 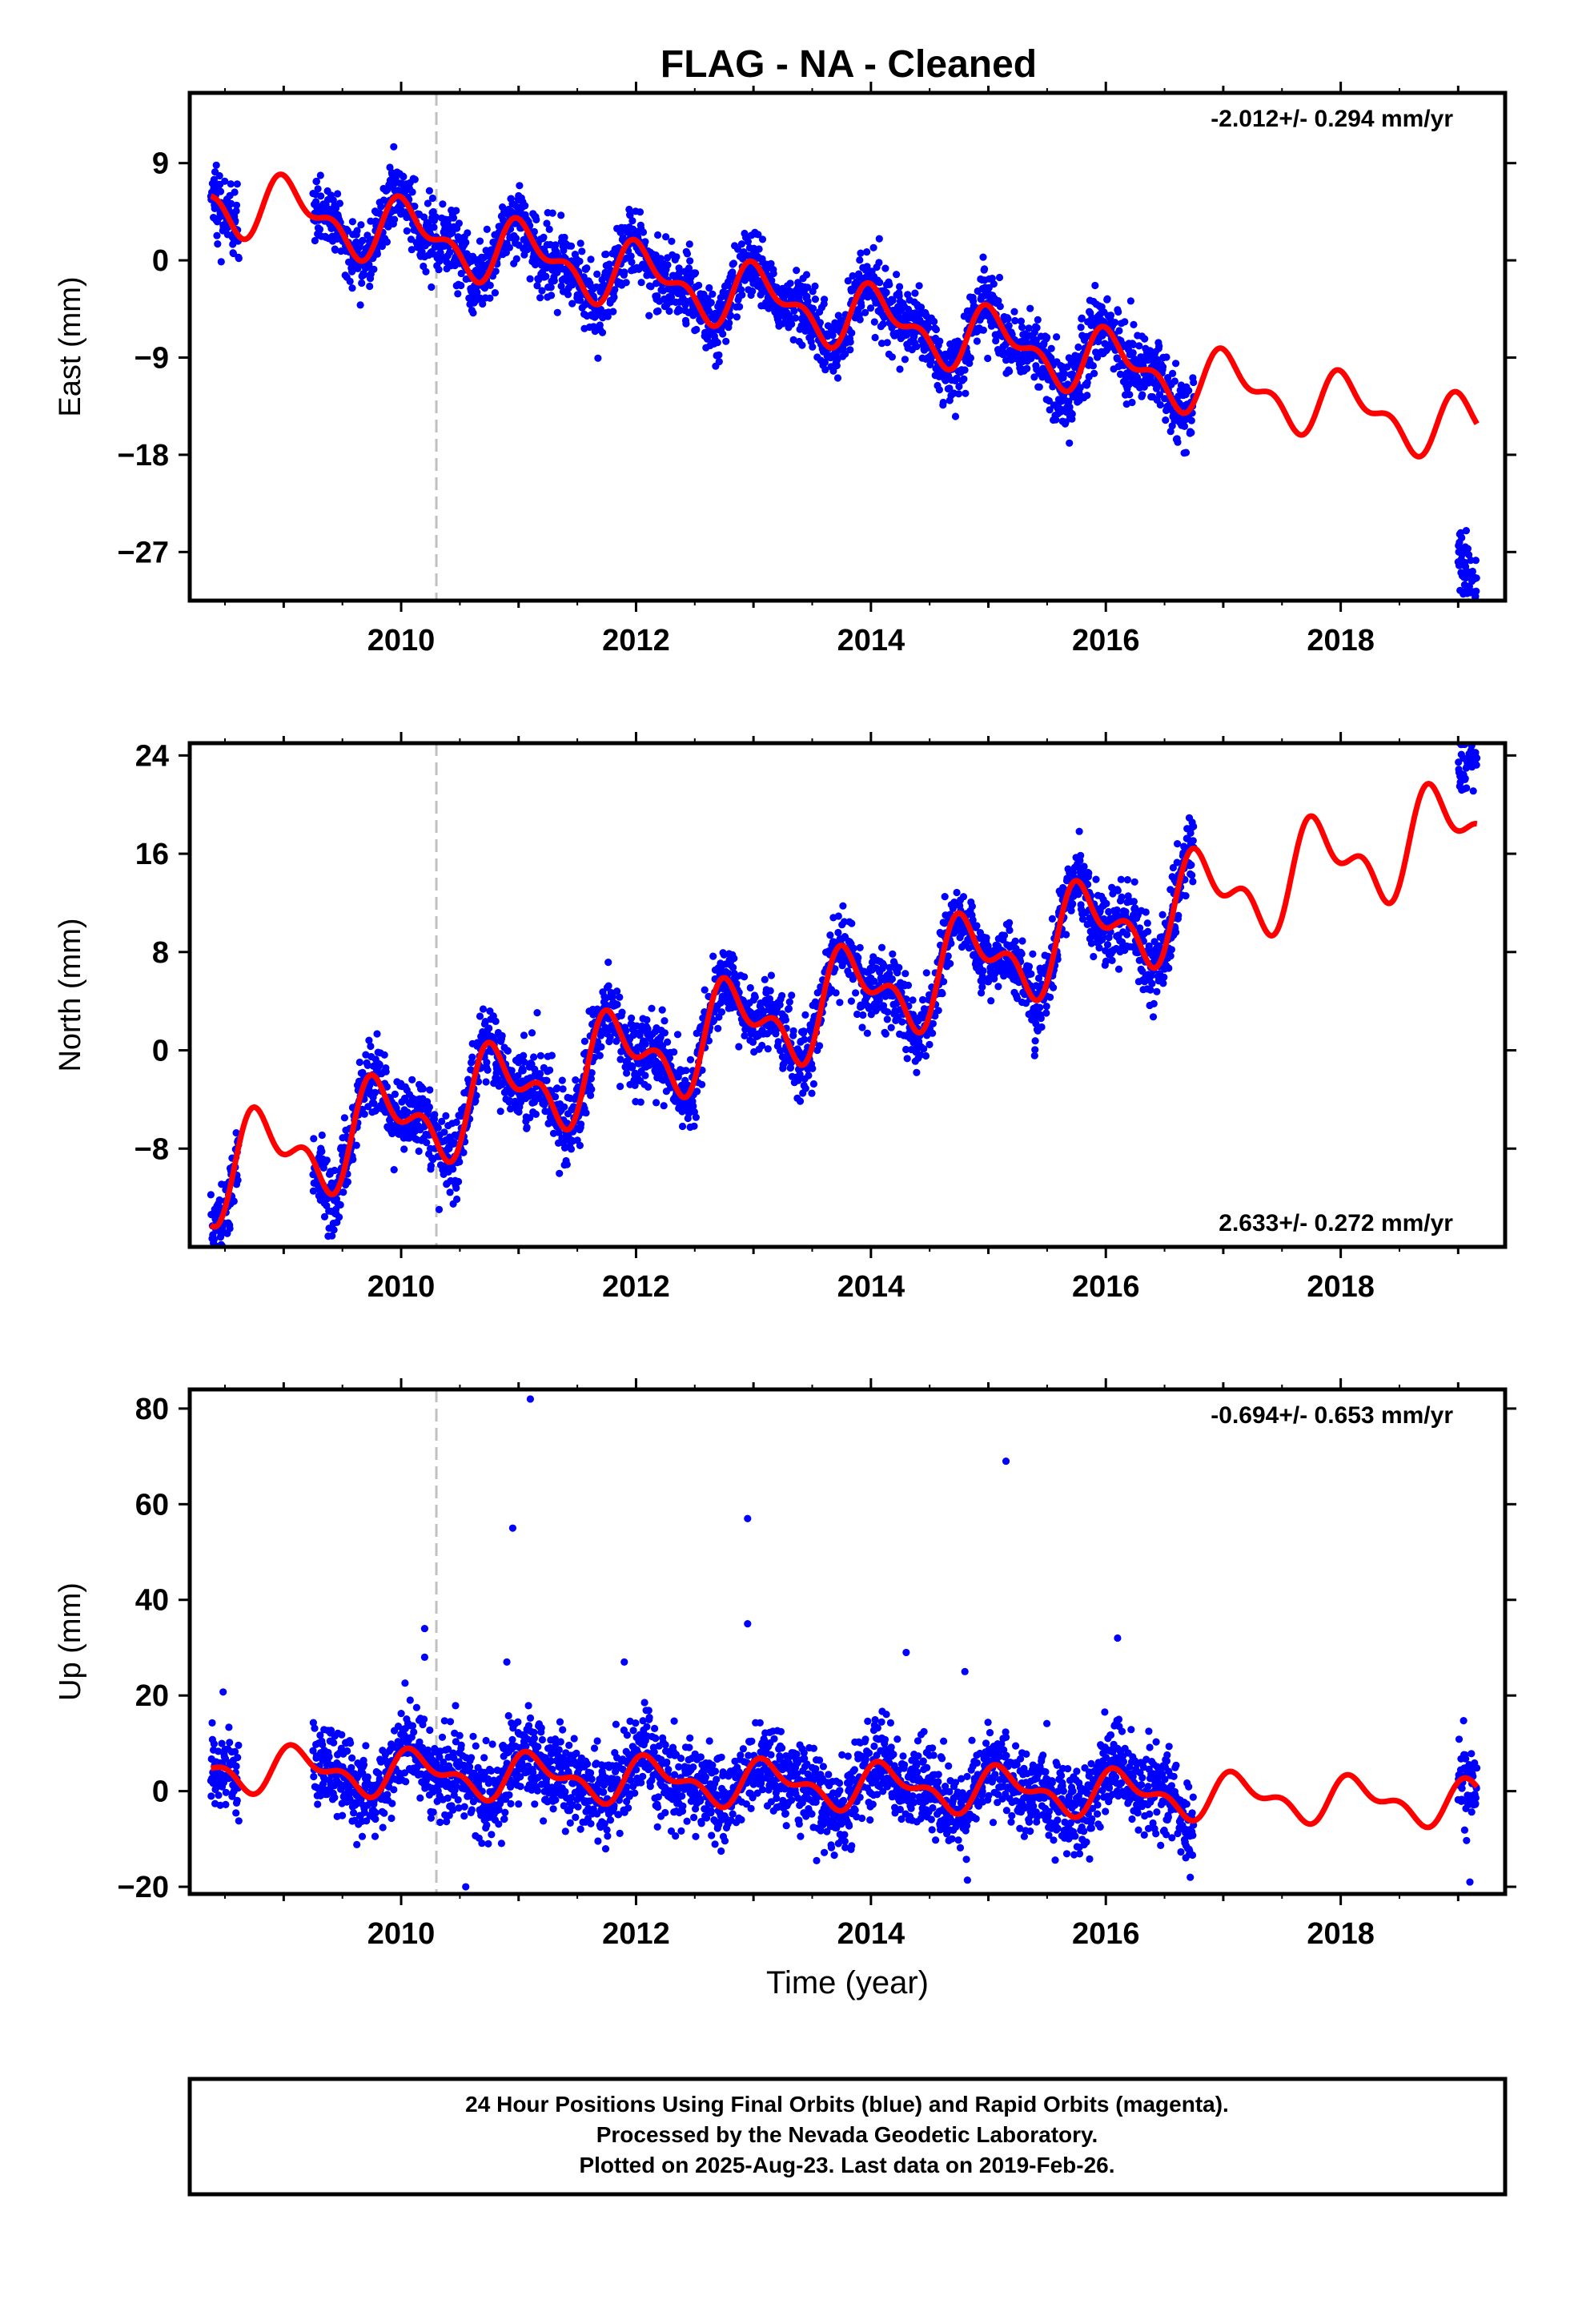 I want to click on x-tick-label: 2018, so click(x=1341, y=640).